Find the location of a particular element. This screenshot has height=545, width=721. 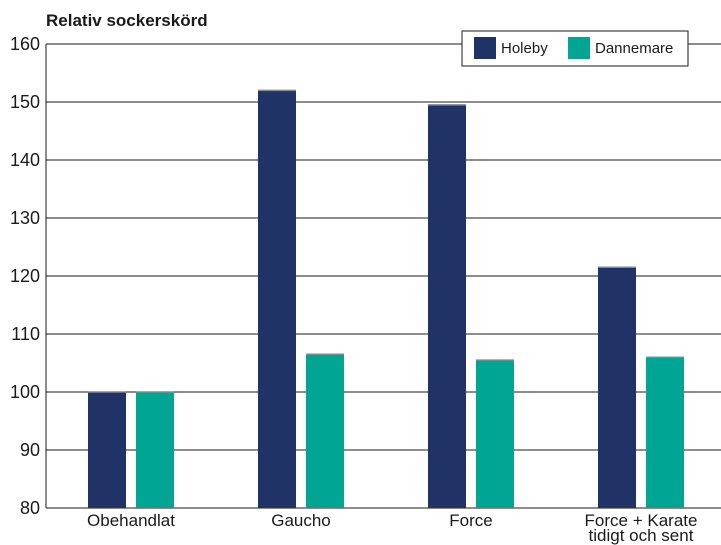

y-tick-label: 120 is located at coordinates (25, 276).